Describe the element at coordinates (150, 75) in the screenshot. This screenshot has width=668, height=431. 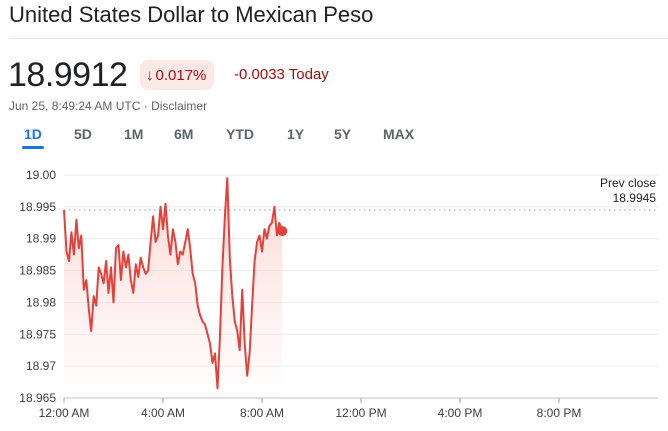
I see `arrow-down-icon: ↓` at that location.